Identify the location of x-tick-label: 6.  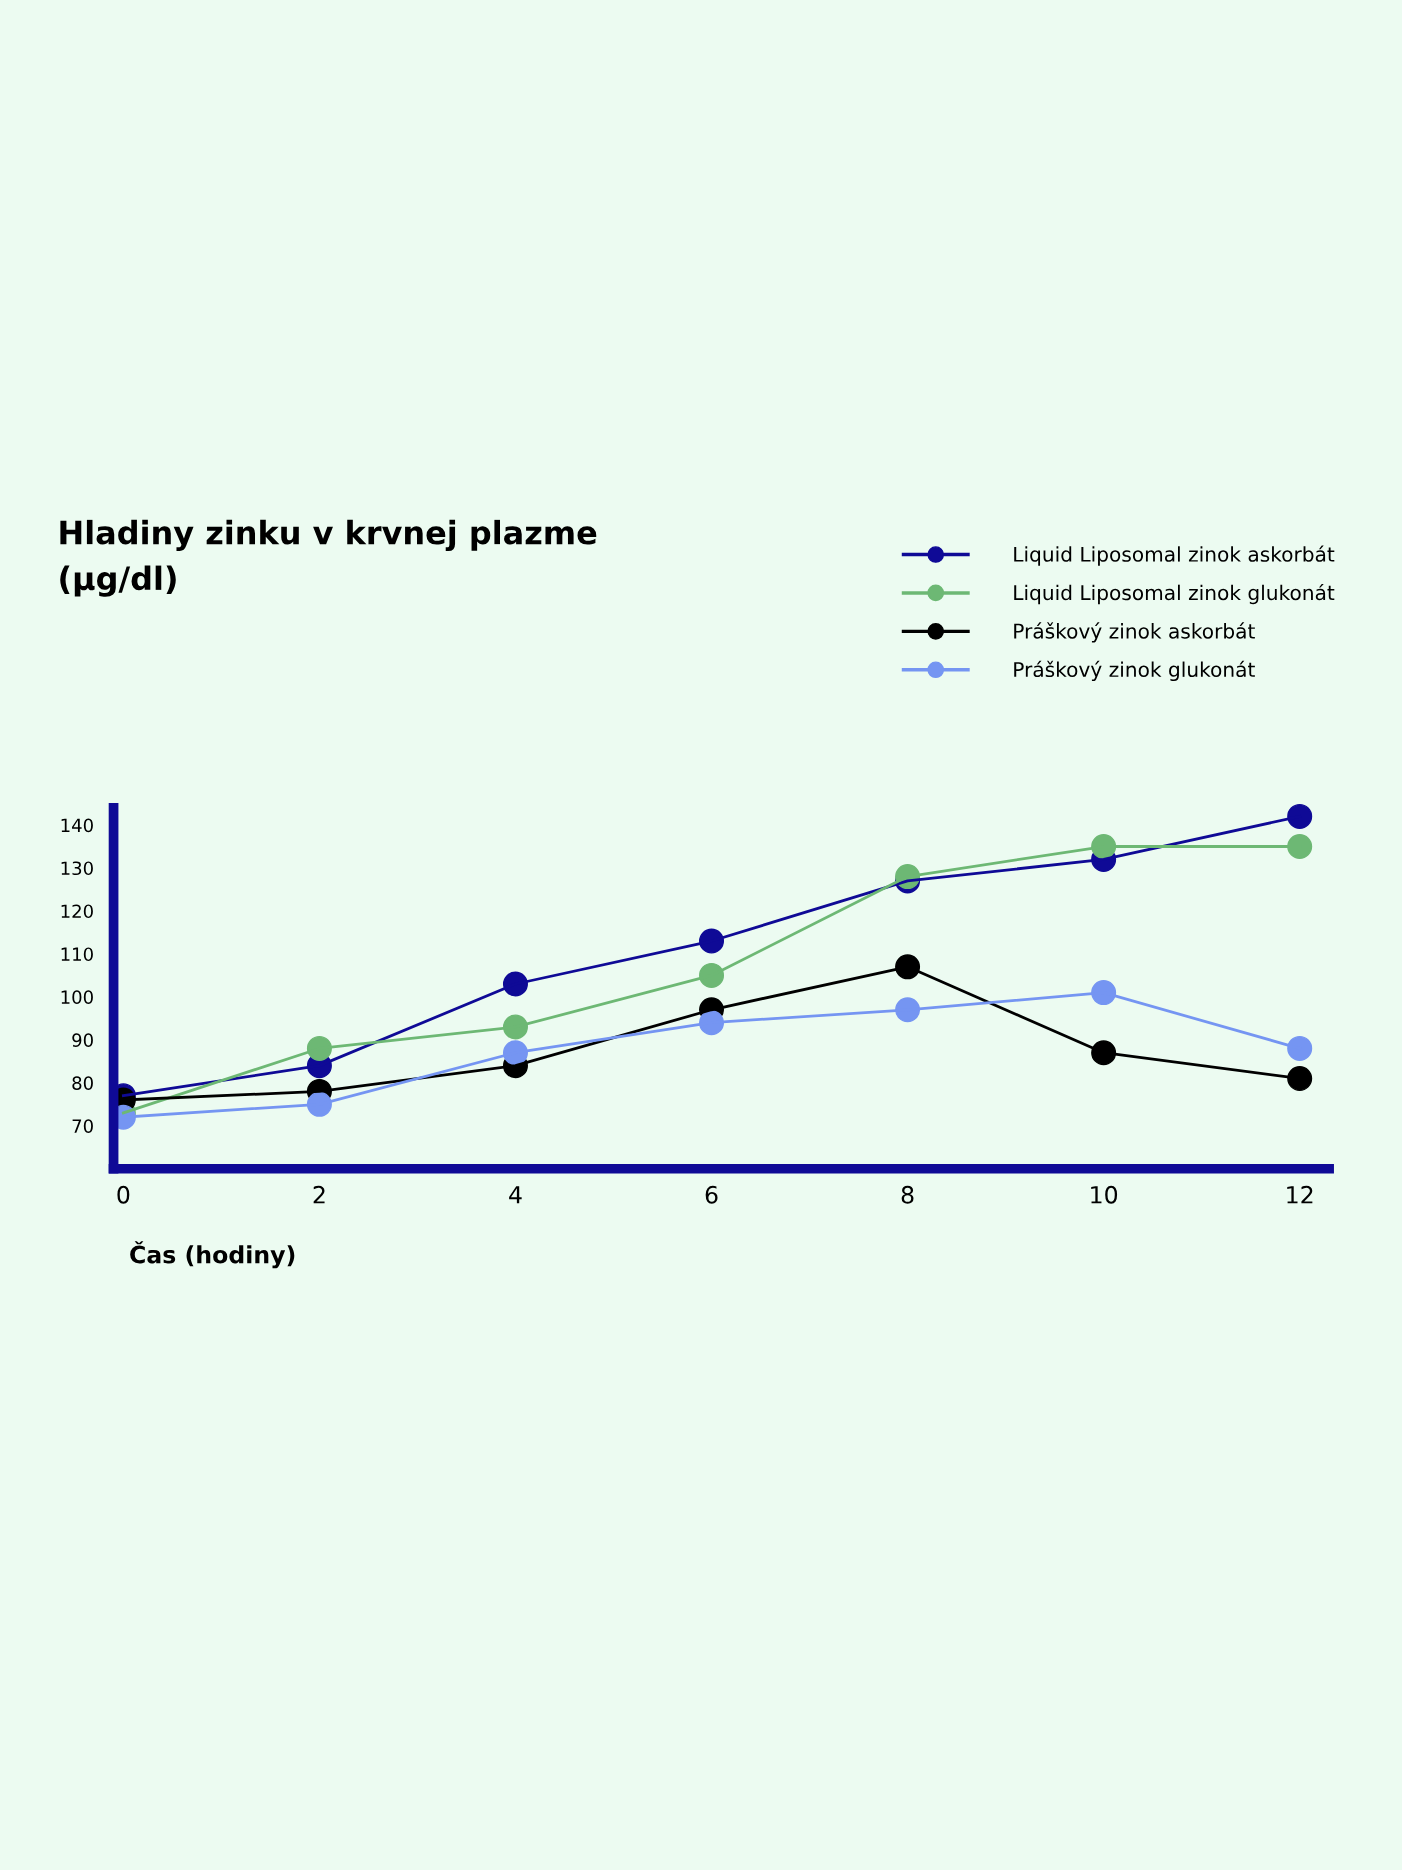
(711, 1194).